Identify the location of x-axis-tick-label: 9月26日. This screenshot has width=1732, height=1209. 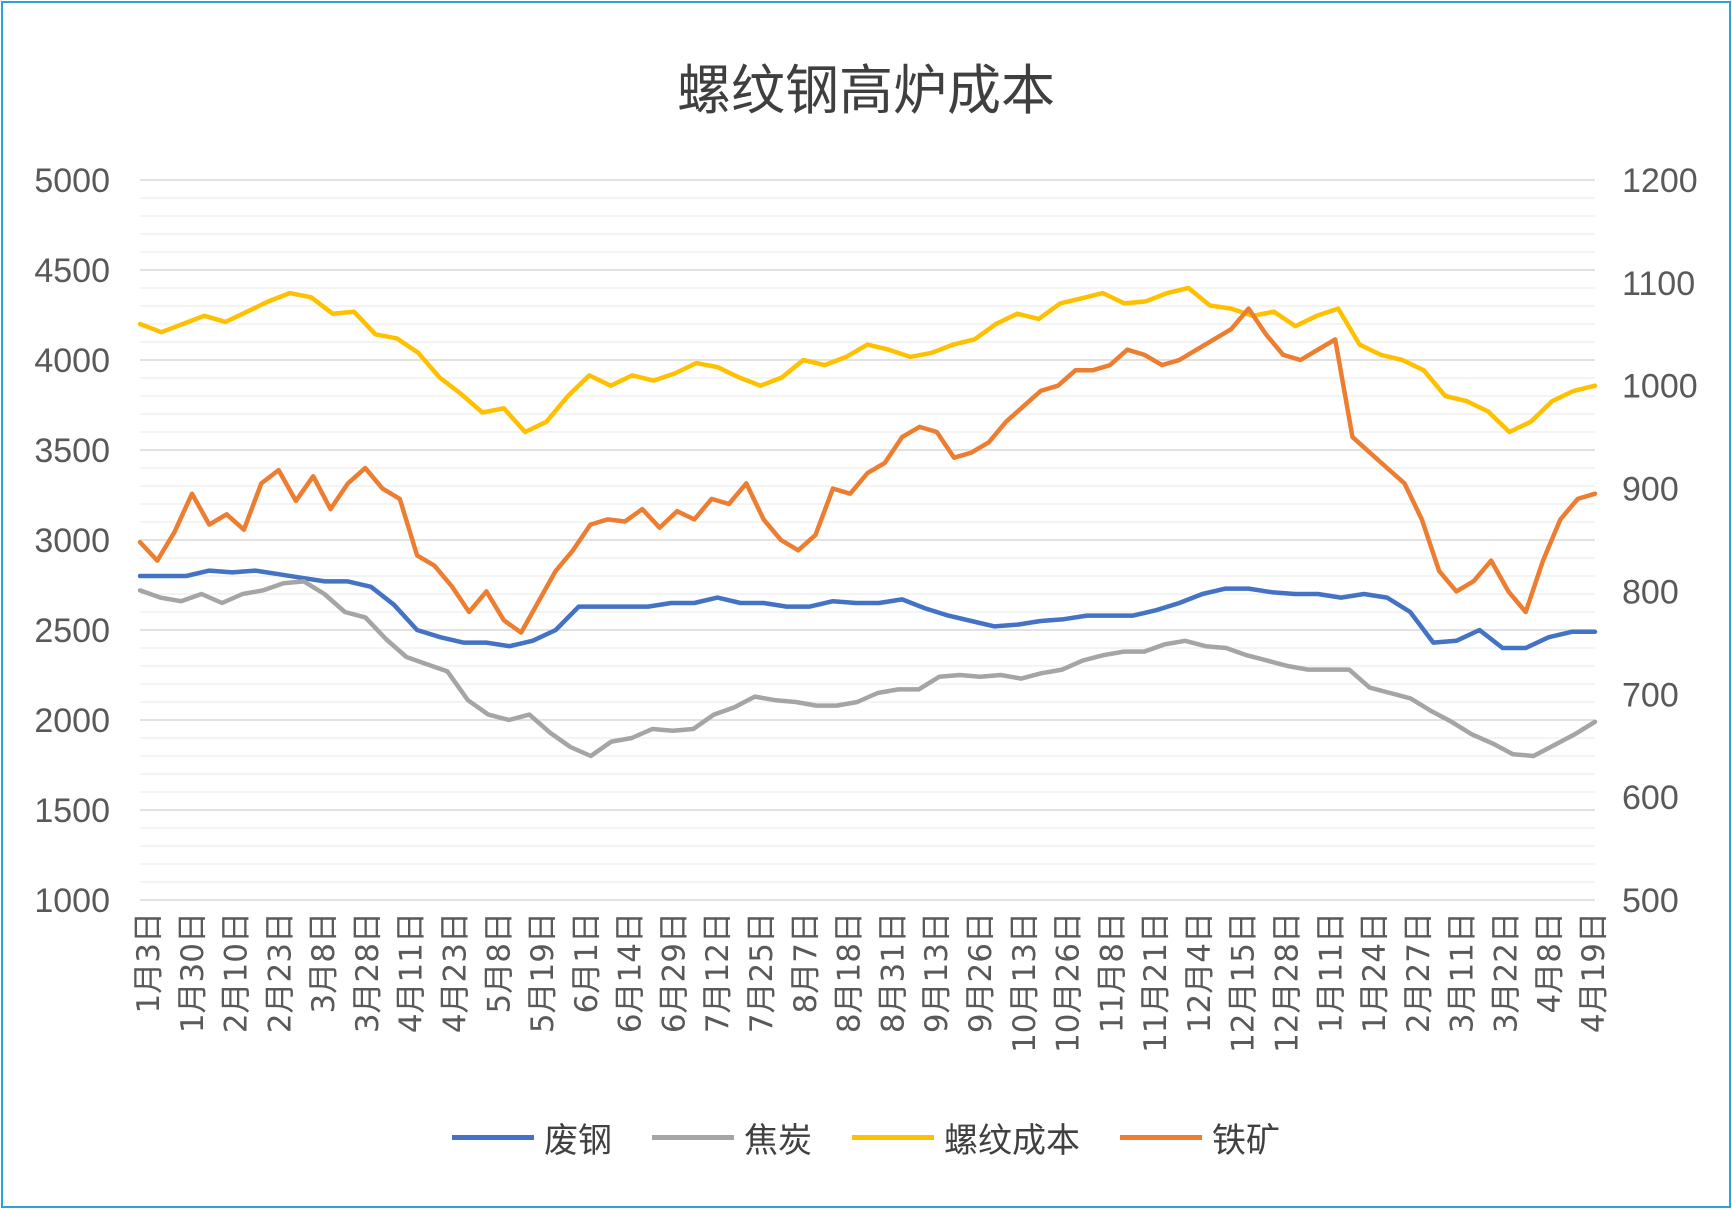
(981, 972).